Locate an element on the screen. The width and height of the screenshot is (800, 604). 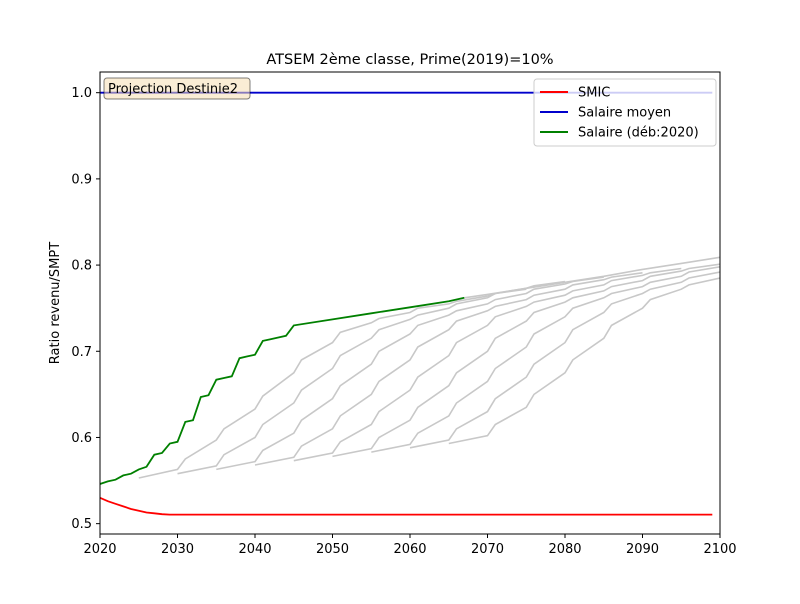
x-tick-label: 2020 is located at coordinates (99, 549).